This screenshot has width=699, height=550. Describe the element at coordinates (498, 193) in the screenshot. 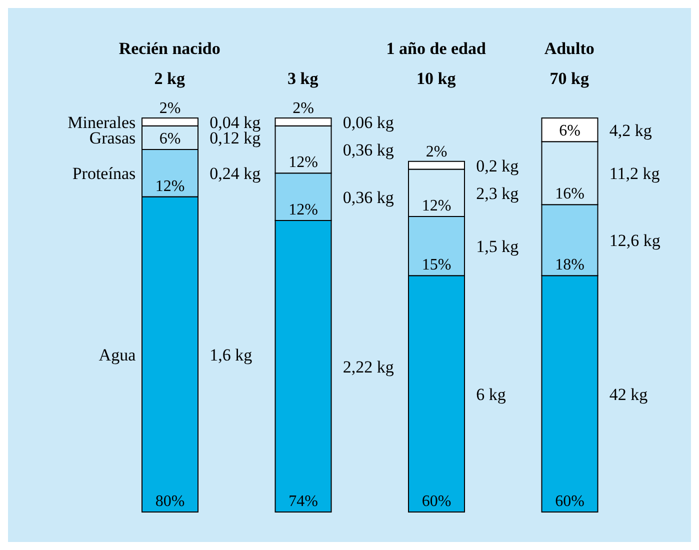

I see `annotation: 2,3 kg` at that location.